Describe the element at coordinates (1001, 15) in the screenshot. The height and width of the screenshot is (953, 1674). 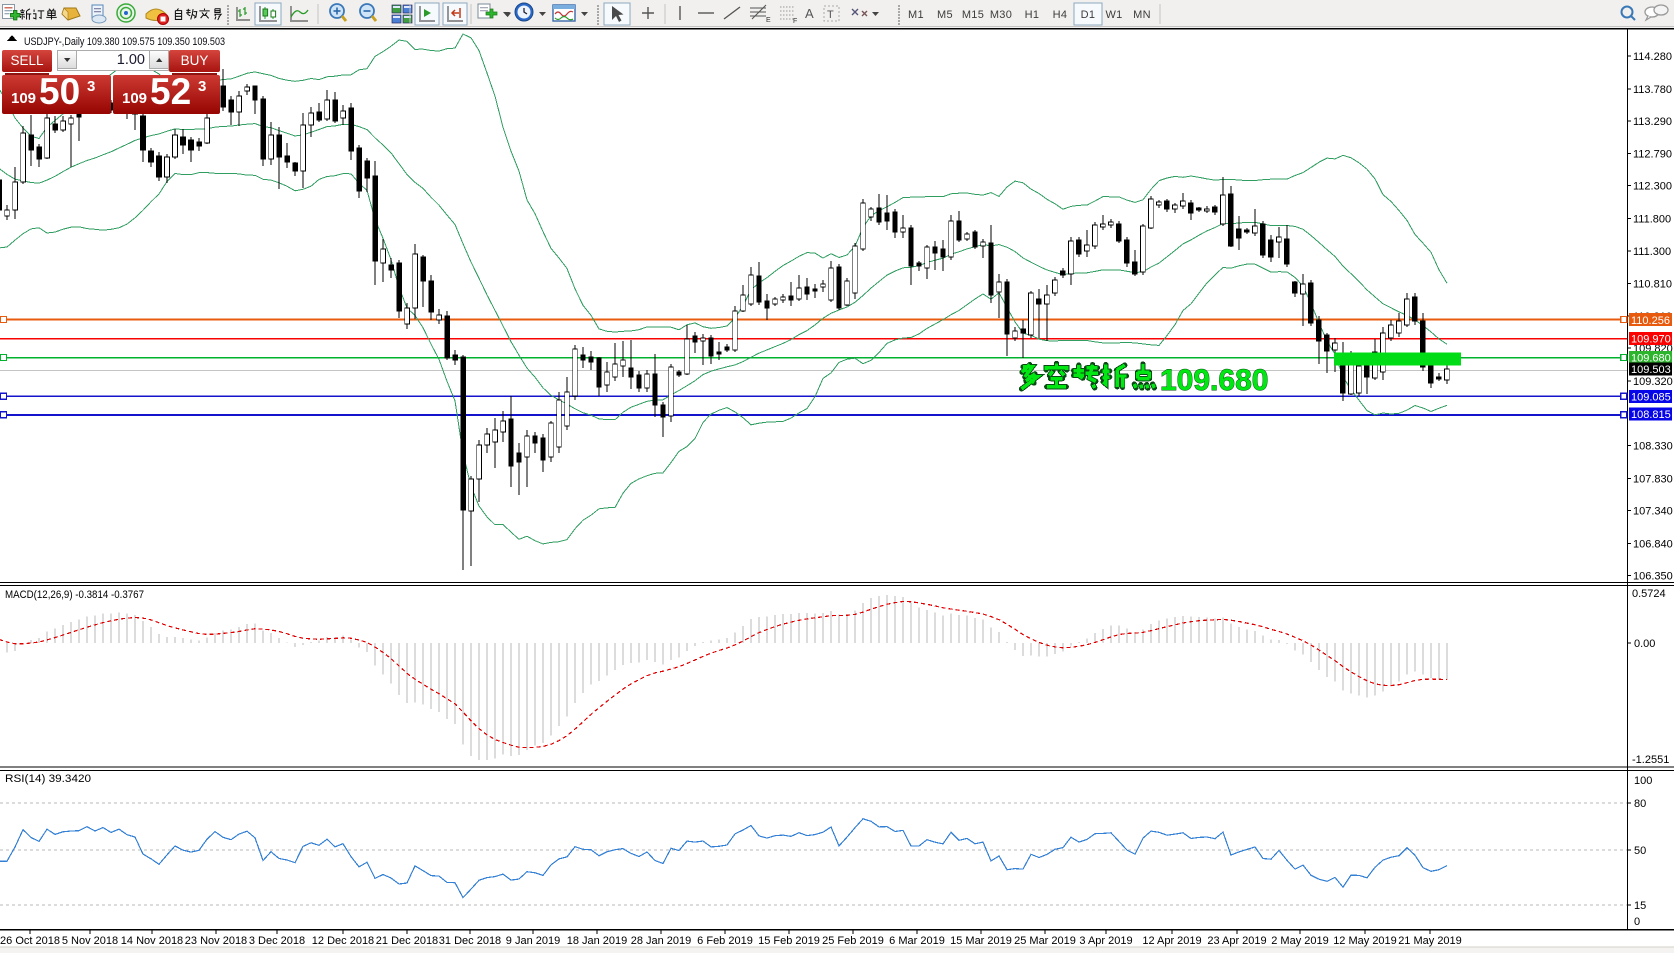
I see `svg-text: M30` at that location.